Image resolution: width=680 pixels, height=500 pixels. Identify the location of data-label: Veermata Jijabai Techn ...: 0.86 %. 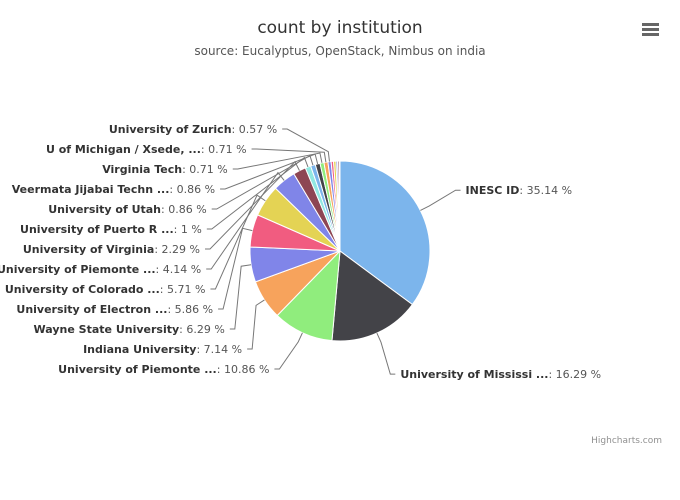
(113, 189).